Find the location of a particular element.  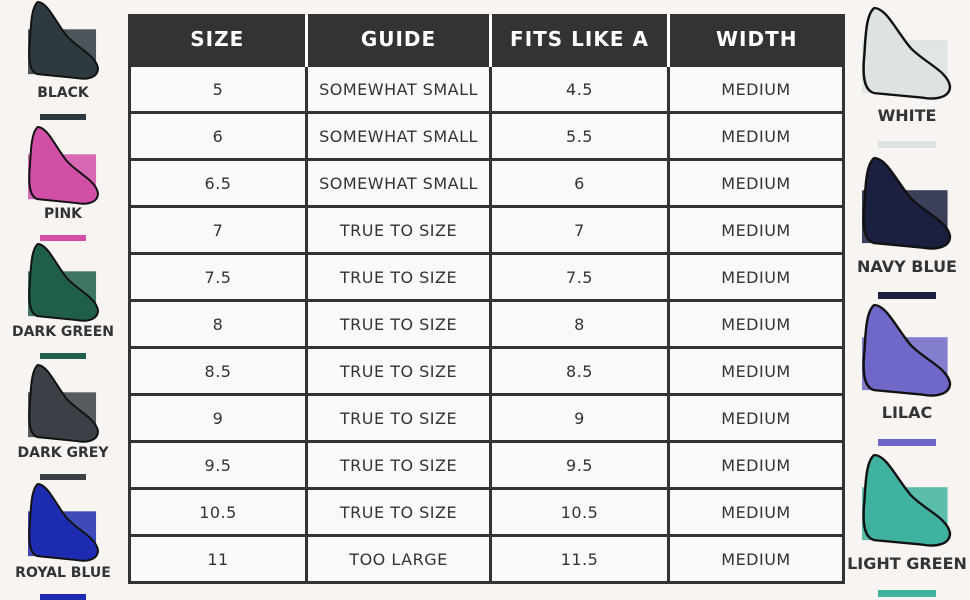

table-cell: 4.5 is located at coordinates (579, 89).